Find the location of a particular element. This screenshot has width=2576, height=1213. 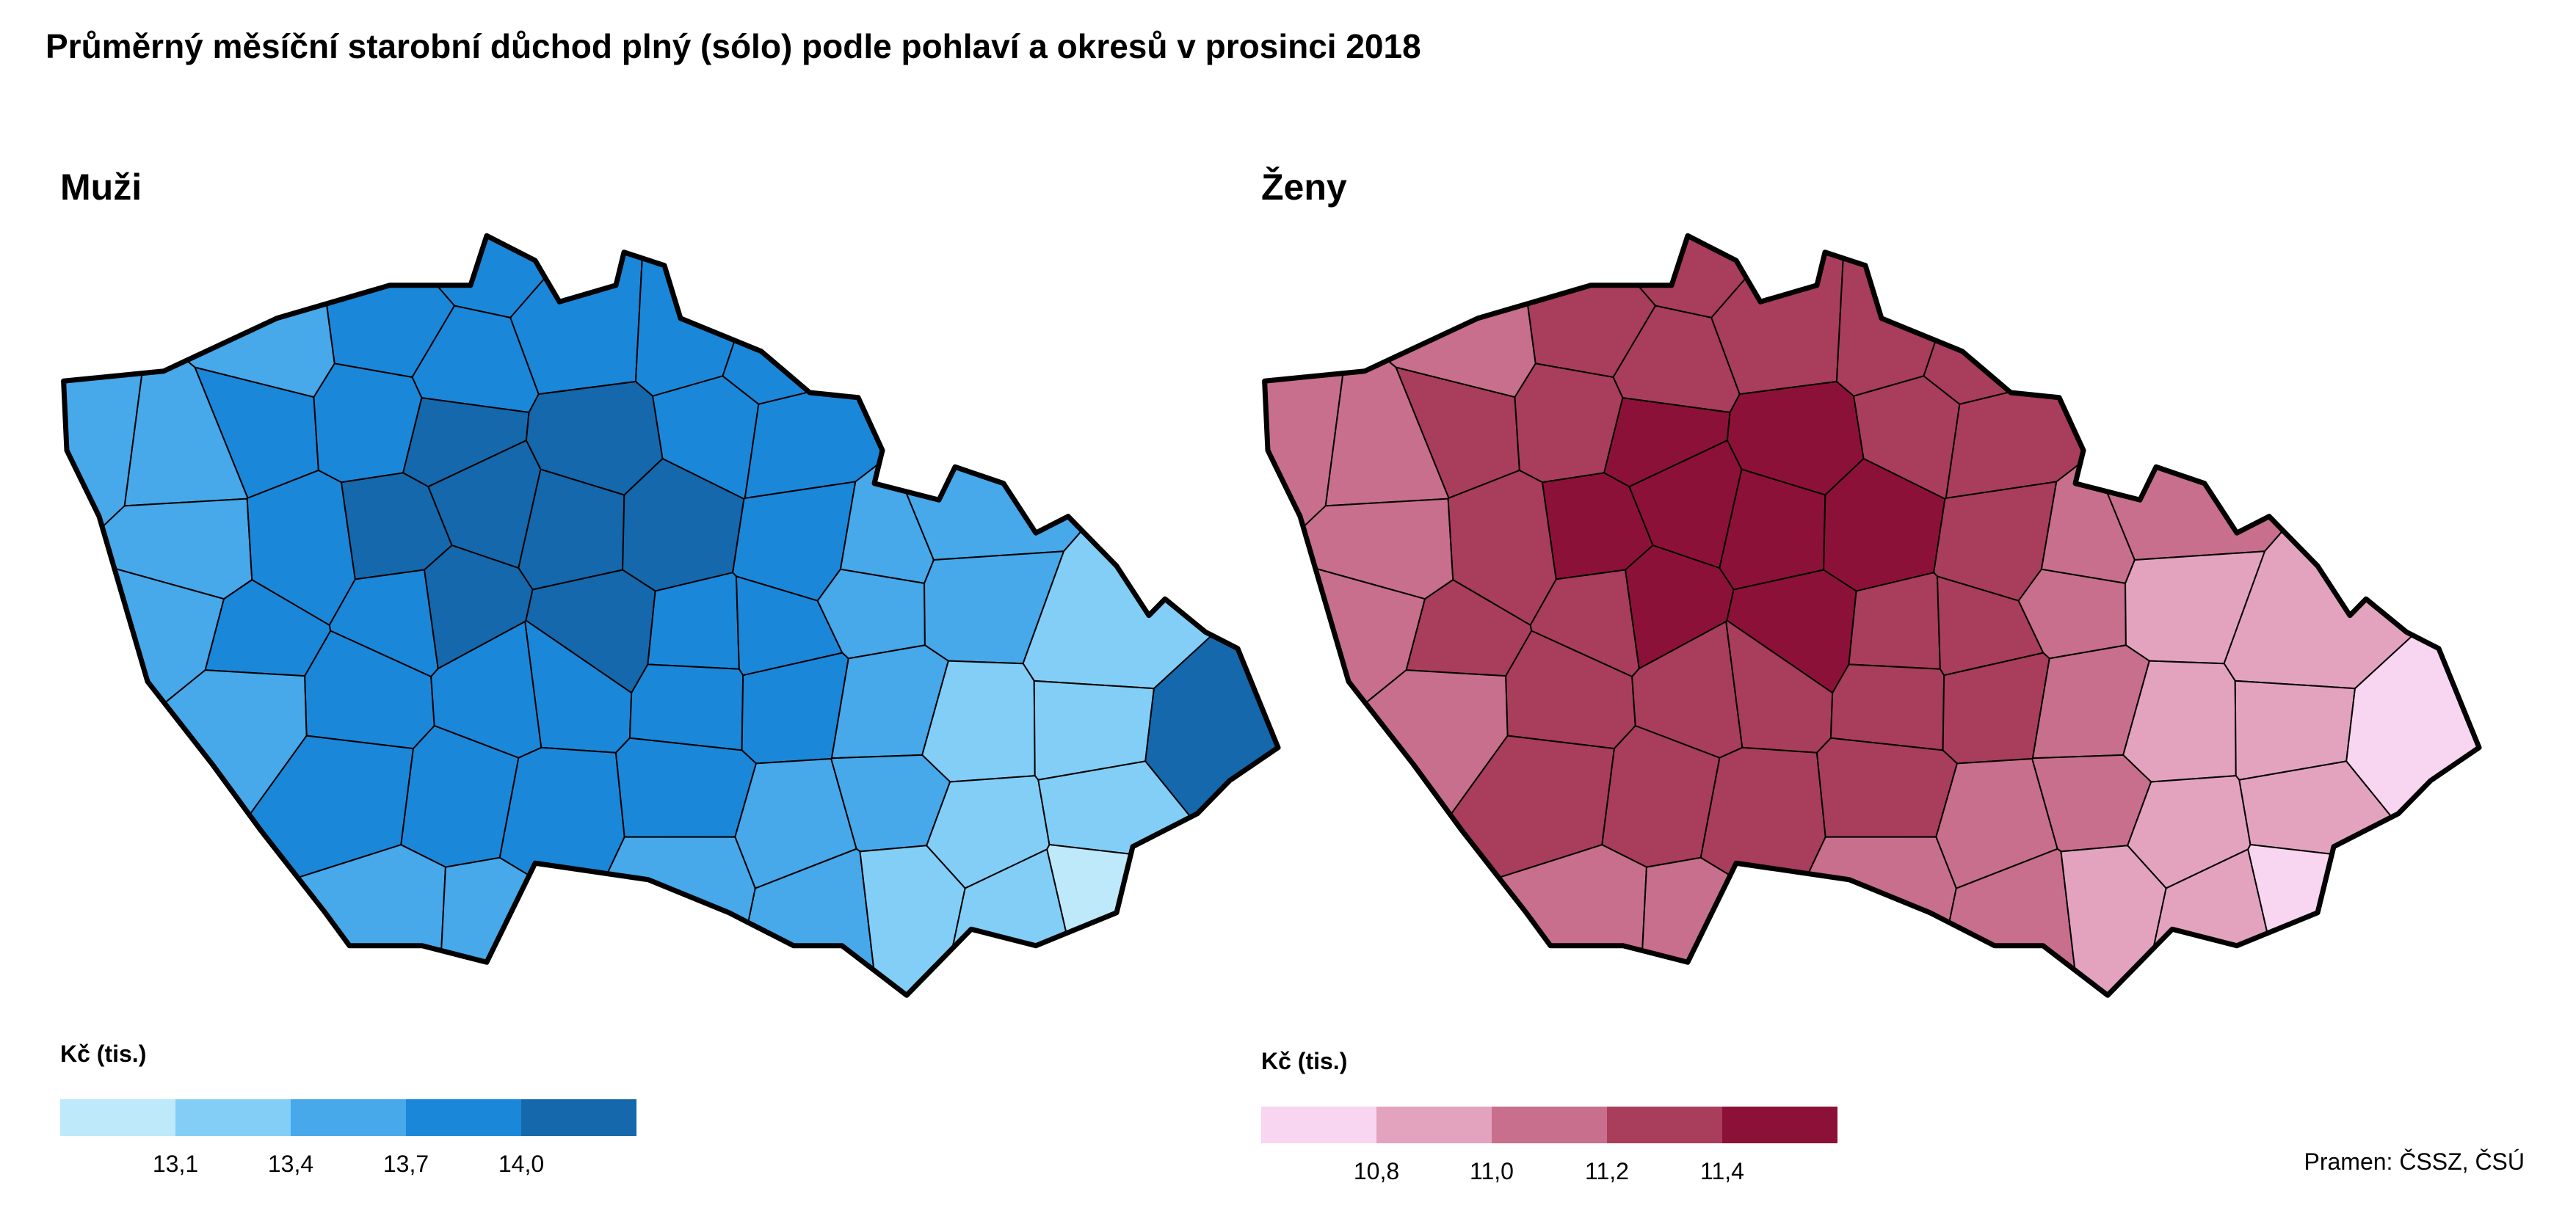

panel-title-men: Muži is located at coordinates (101, 187).